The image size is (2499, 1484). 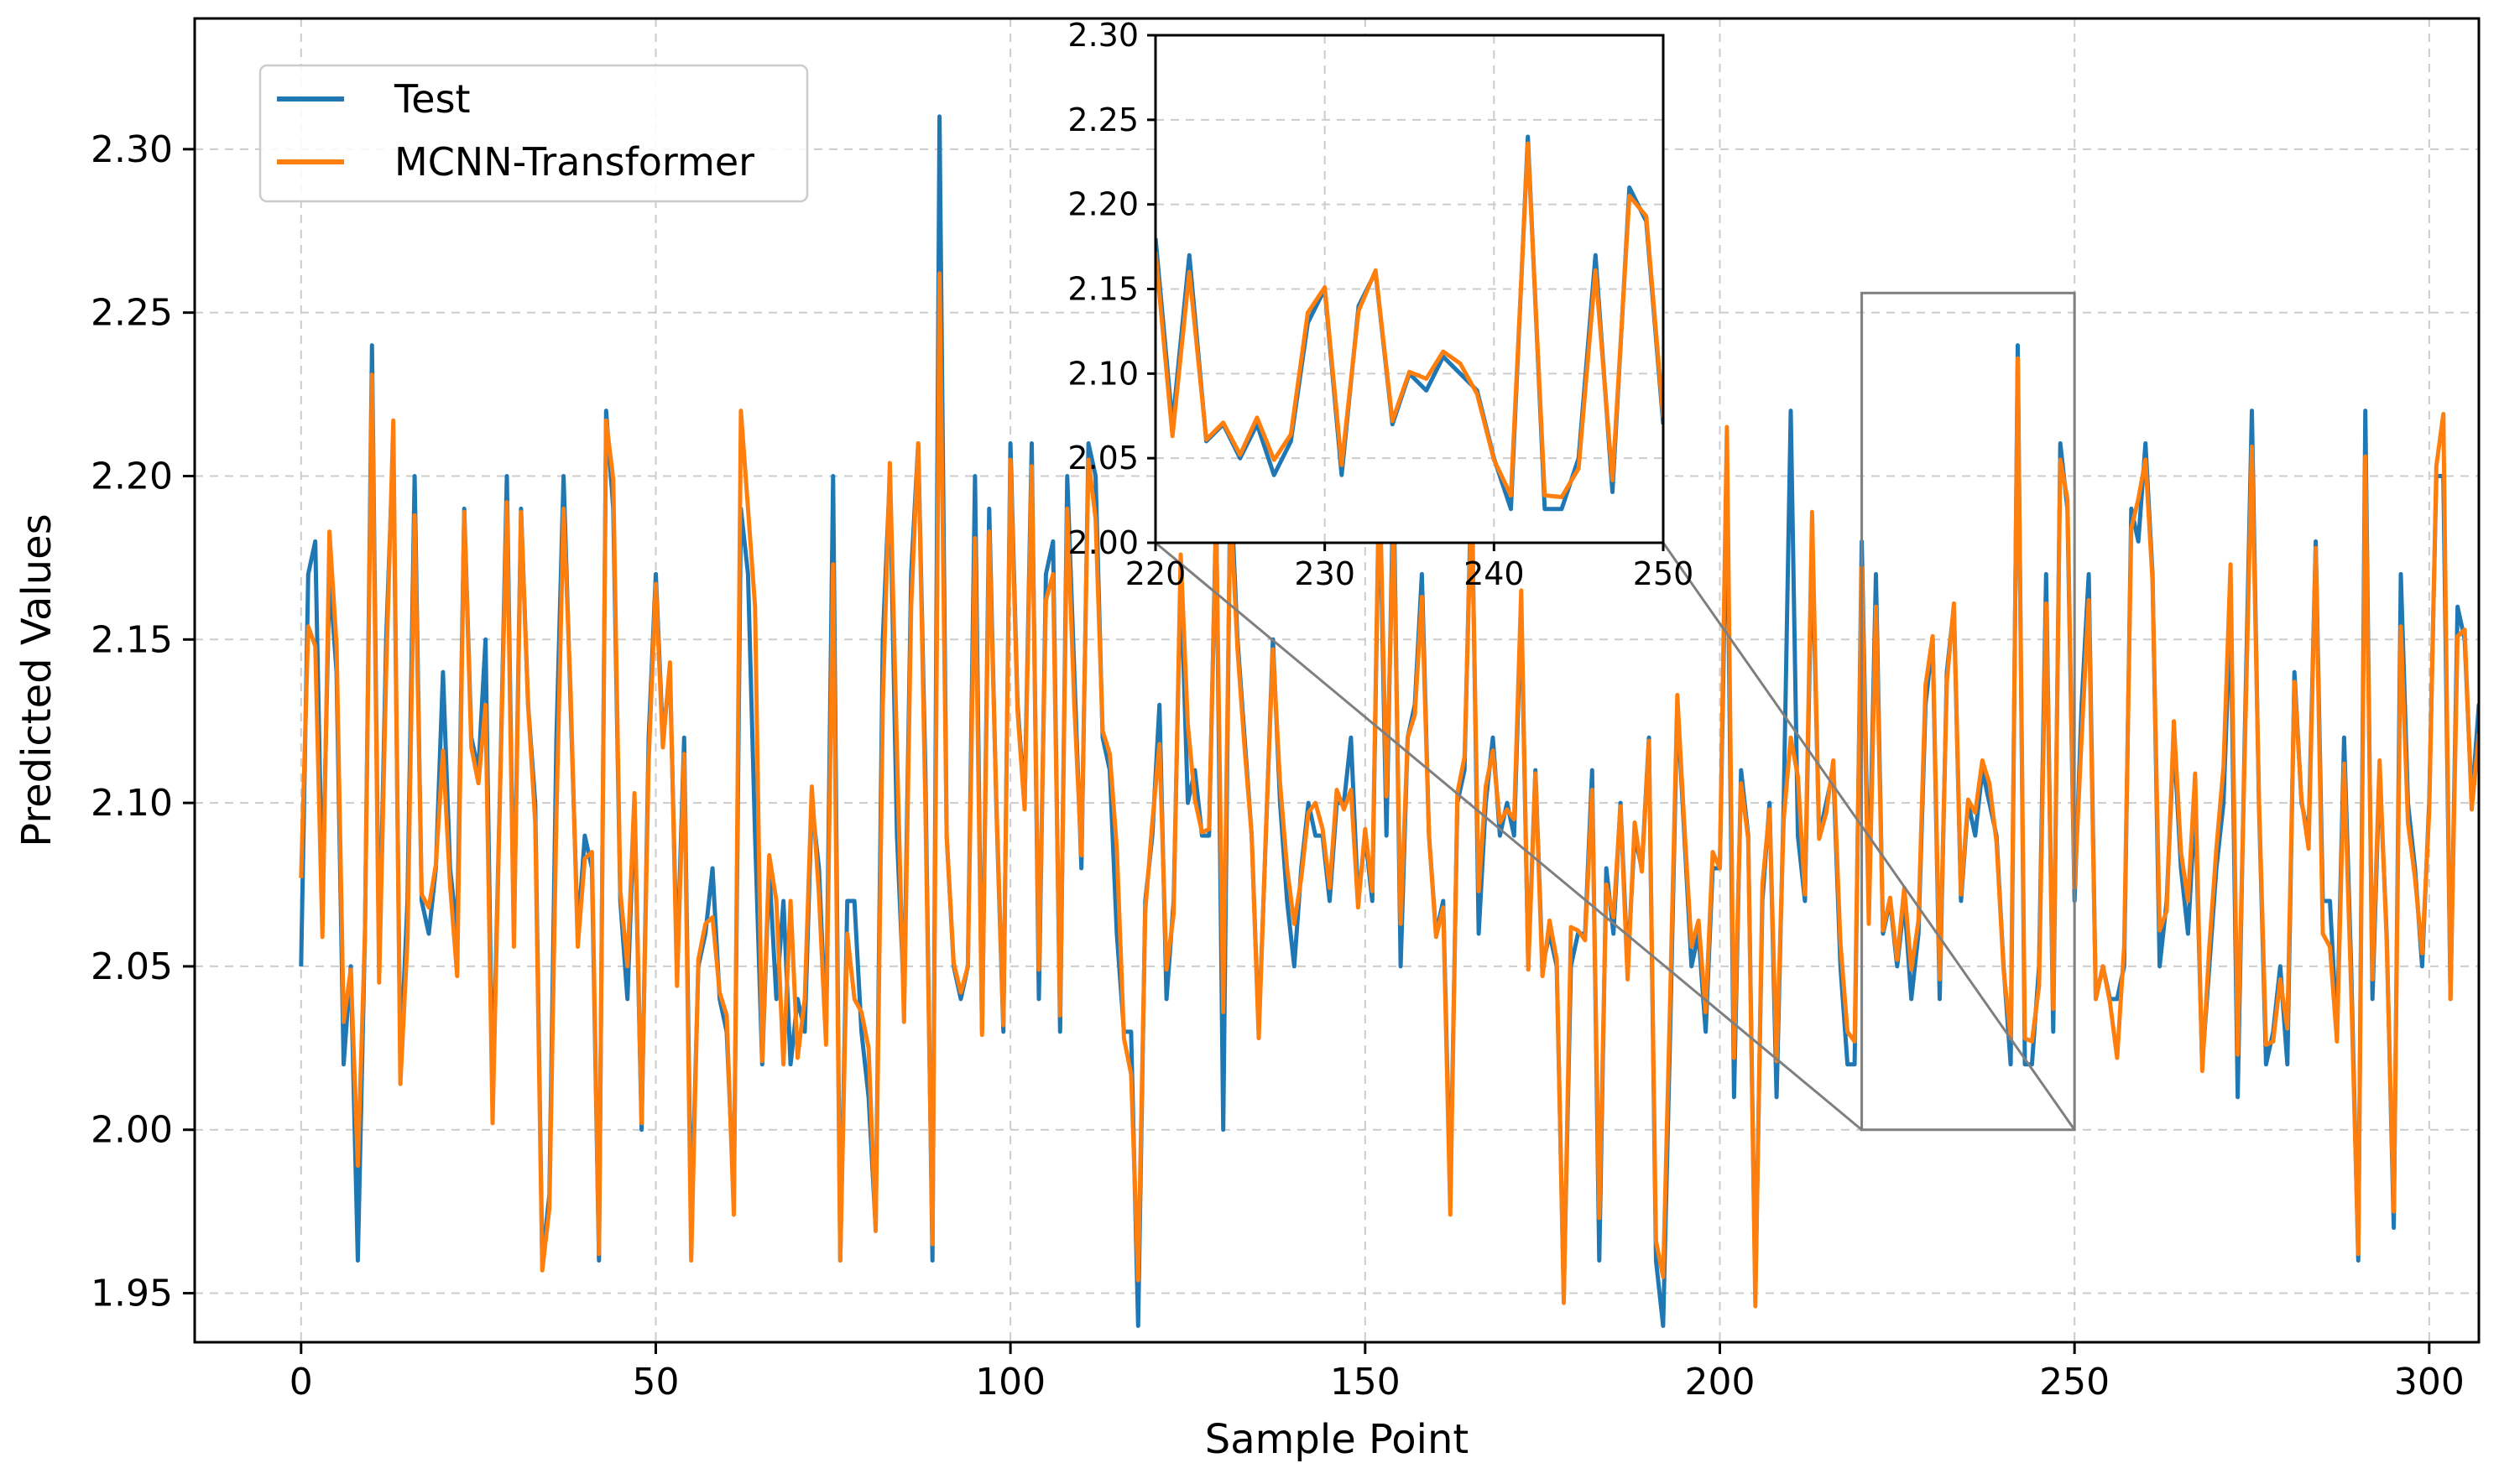 What do you see at coordinates (1103, 458) in the screenshot?
I see `inset-y-tick-label: 2.05` at bounding box center [1103, 458].